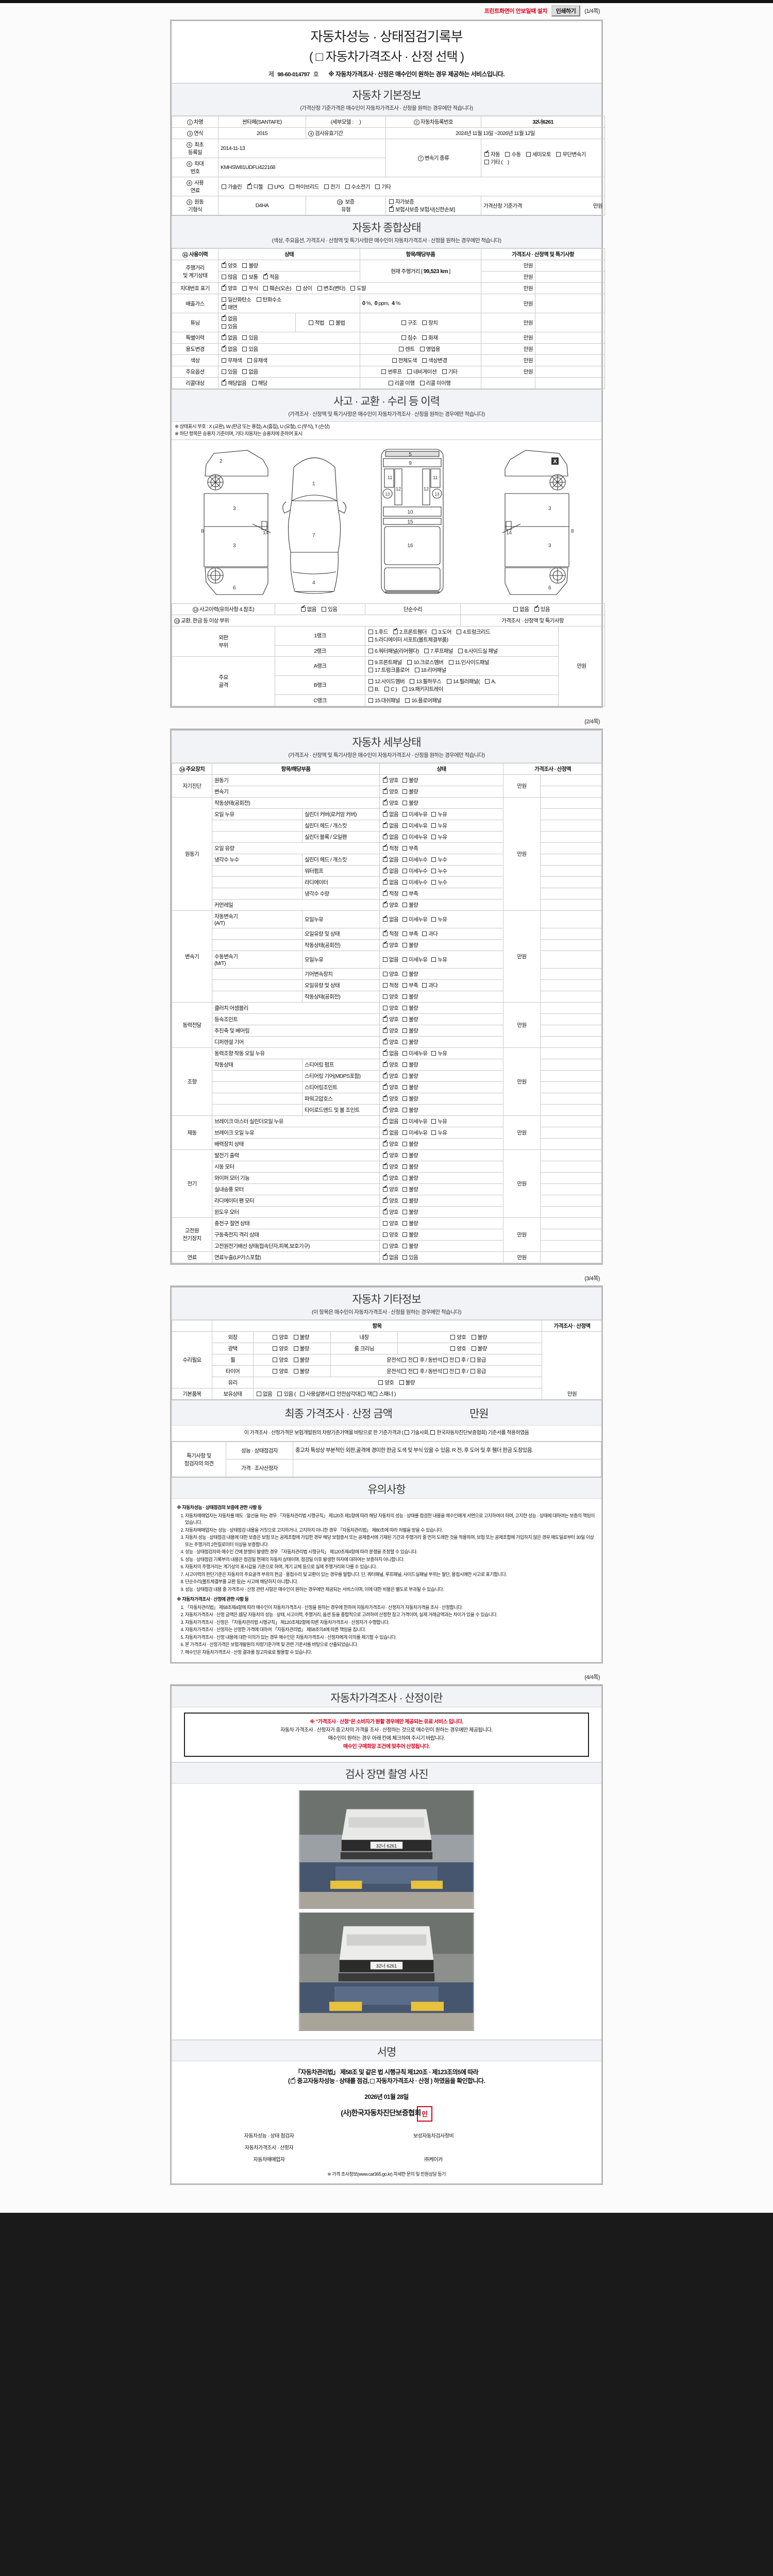  Describe the element at coordinates (301, 1360) in the screenshot. I see `wheel-bad: 불량` at that location.